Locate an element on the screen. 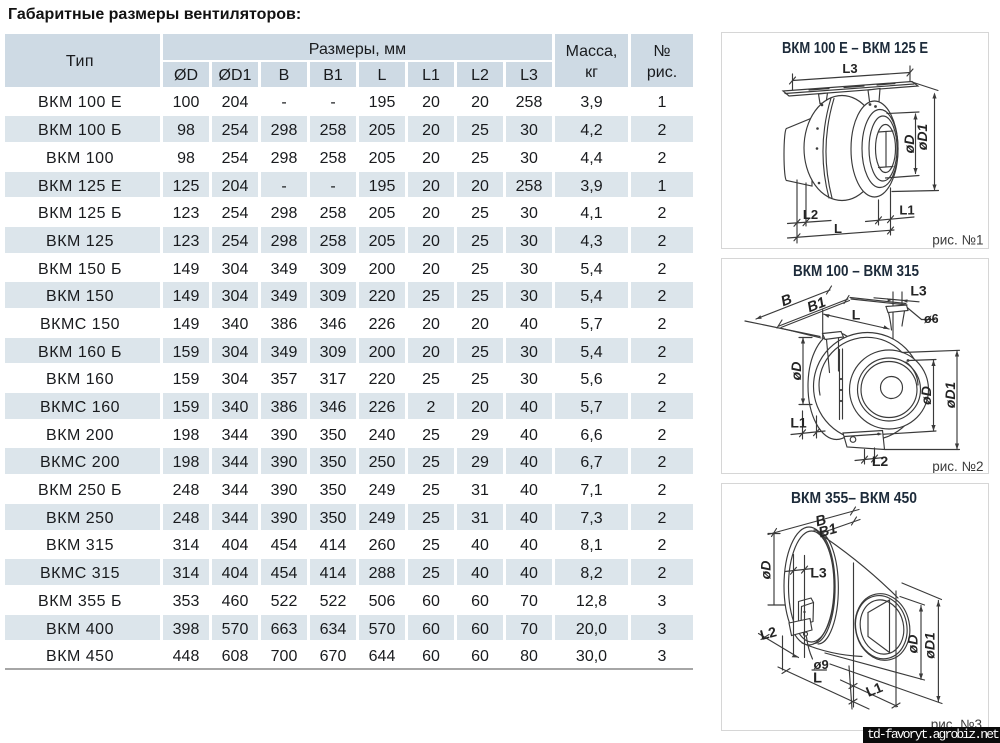  svg-text: ø6 is located at coordinates (931, 319).